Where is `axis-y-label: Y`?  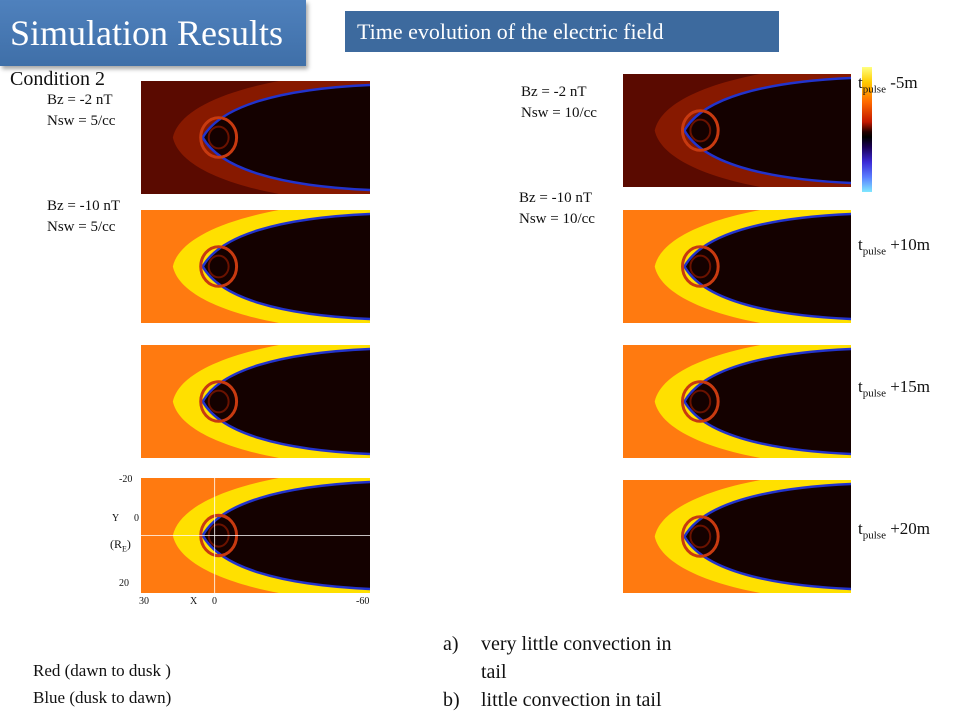 axis-y-label: Y is located at coordinates (116, 518).